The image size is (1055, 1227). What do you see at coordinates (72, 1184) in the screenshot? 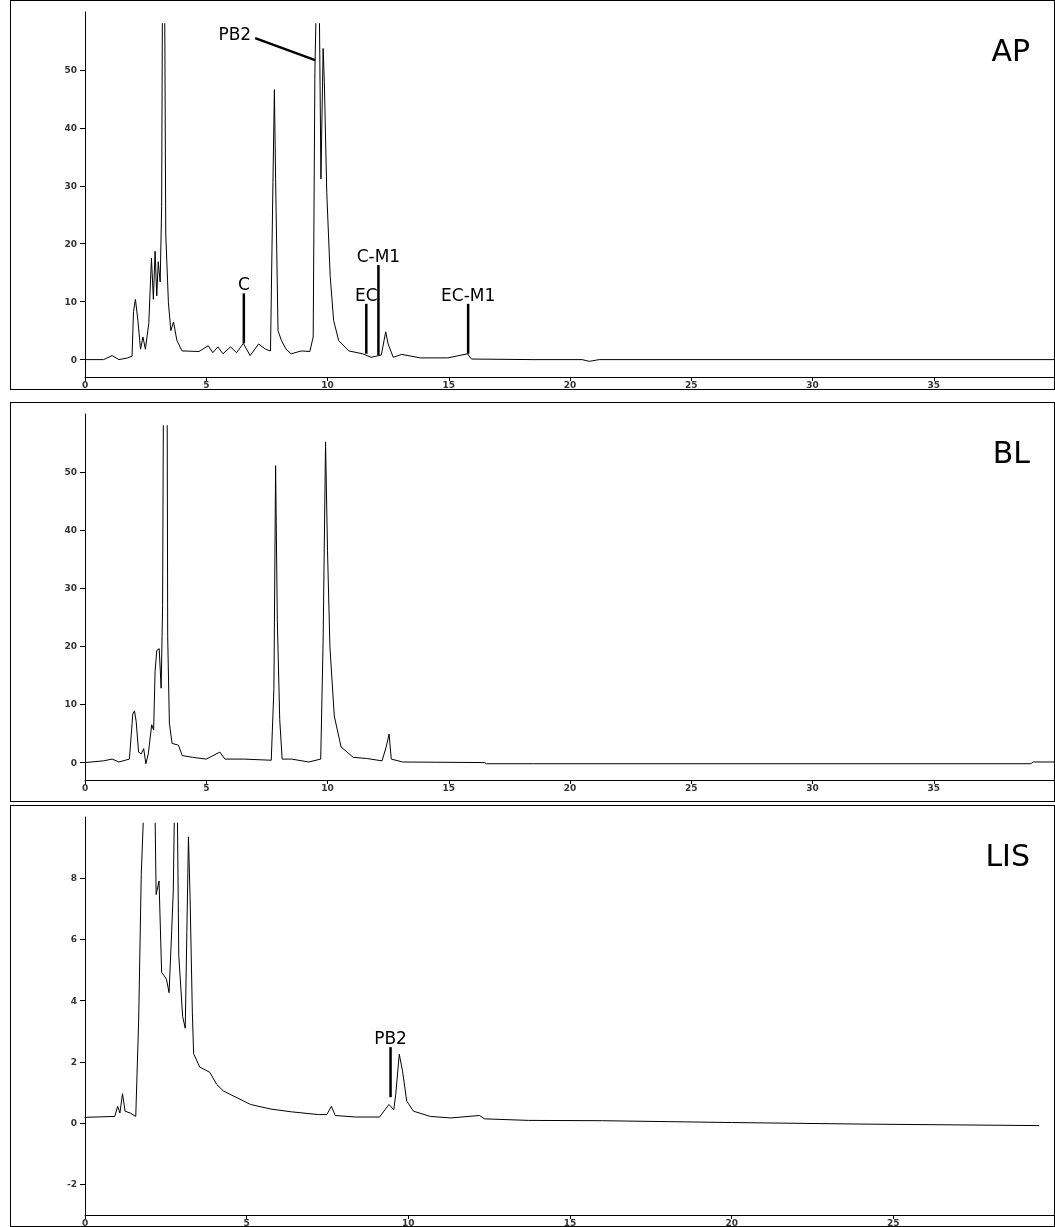
I see `y-tick-label: -2` at bounding box center [72, 1184].